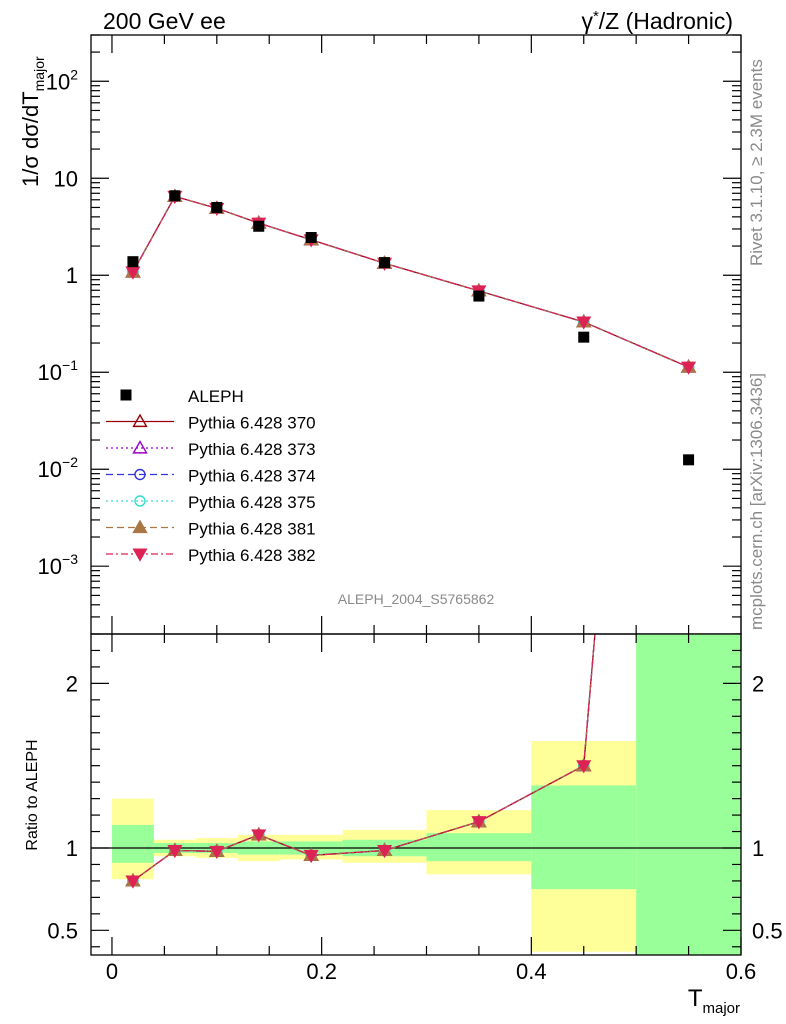  What do you see at coordinates (70, 365) in the screenshot?
I see `y-tick-label-exp: −1` at bounding box center [70, 365].